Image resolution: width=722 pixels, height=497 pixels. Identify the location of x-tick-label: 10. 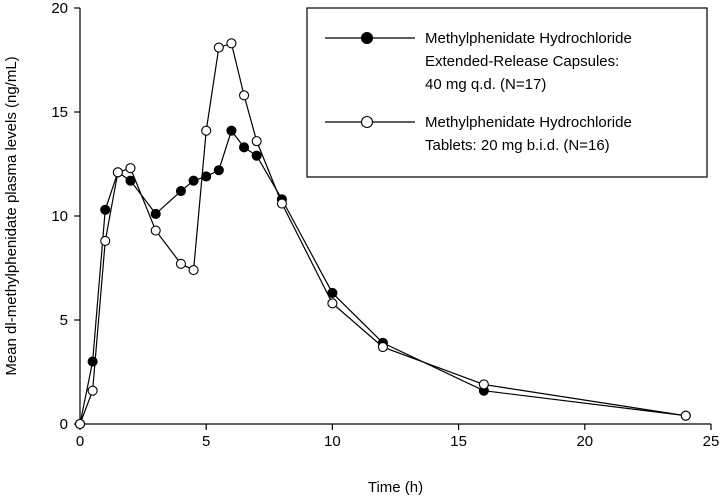
(332, 441).